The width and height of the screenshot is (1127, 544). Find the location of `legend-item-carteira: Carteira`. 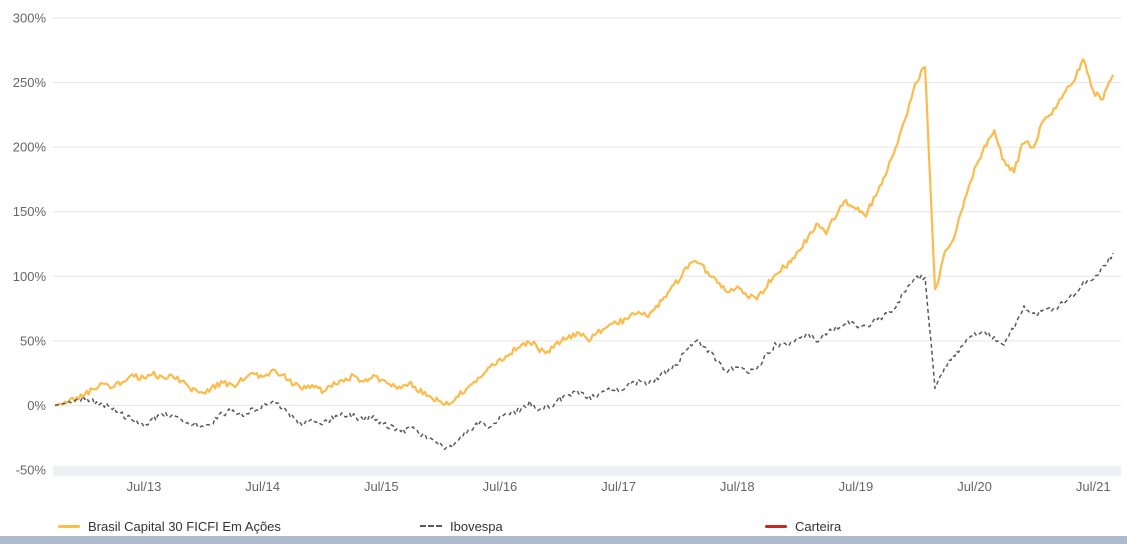

legend-item-carteira: Carteira is located at coordinates (803, 526).